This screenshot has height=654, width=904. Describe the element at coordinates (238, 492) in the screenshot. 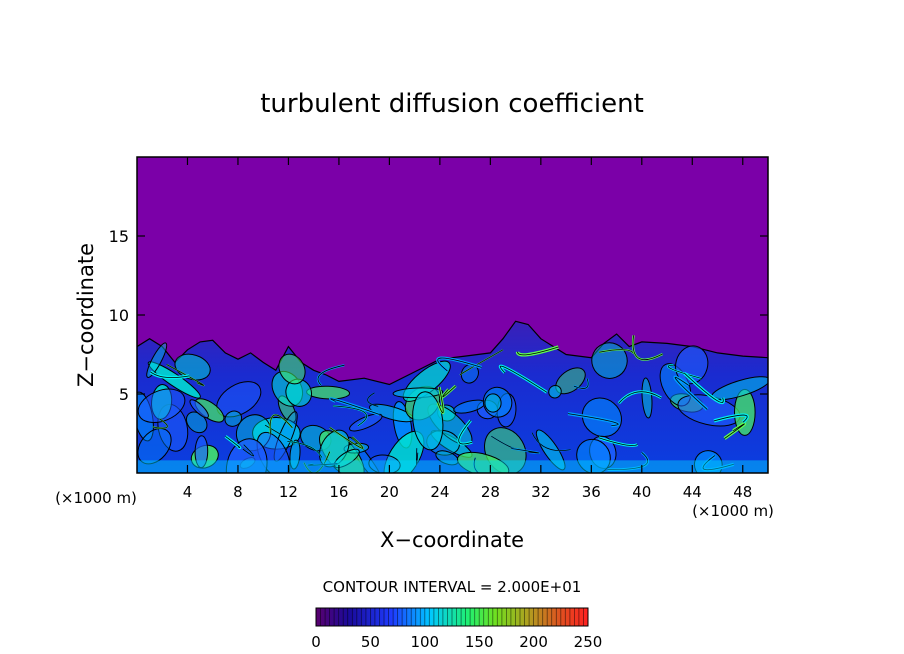

I see `x-tick-label: 8` at that location.